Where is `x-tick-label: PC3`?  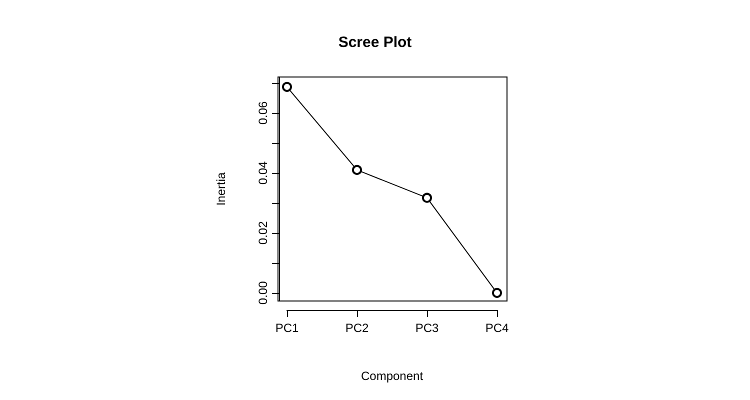
x-tick-label: PC3 is located at coordinates (427, 328).